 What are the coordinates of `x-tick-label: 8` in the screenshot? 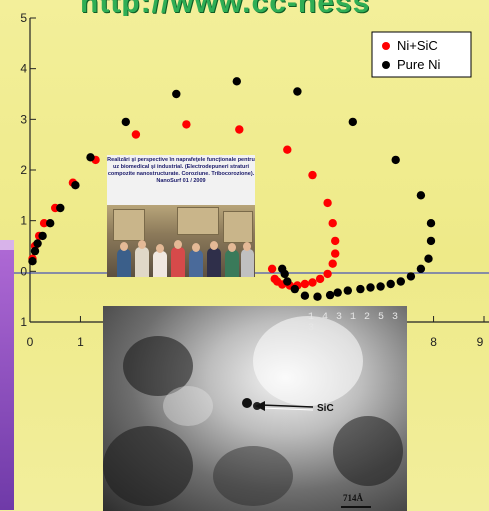 It's located at (433, 342).